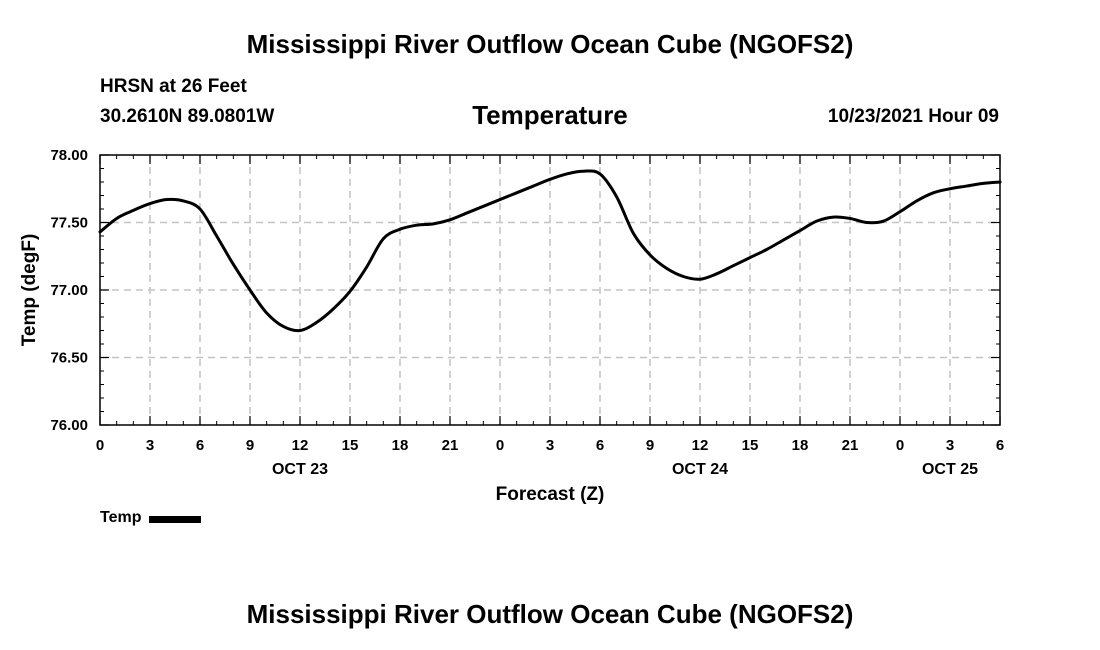 This screenshot has height=650, width=1100. I want to click on y-tick-label: 78.00, so click(69, 155).